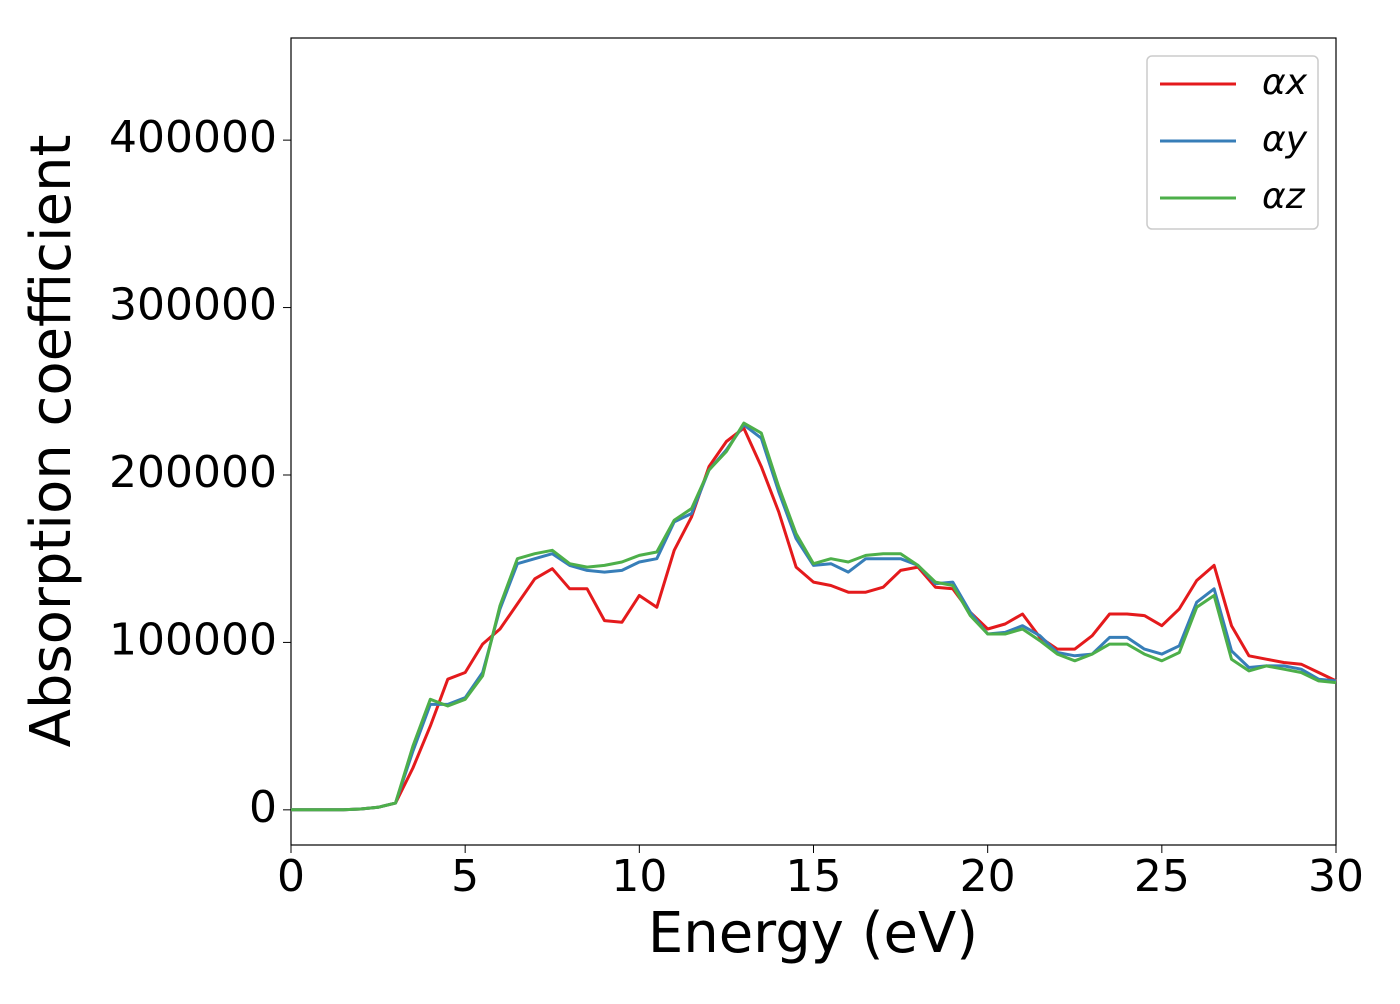 Image resolution: width=1400 pixels, height=1004 pixels. Describe the element at coordinates (465, 876) in the screenshot. I see `x-tick-label: 5` at that location.